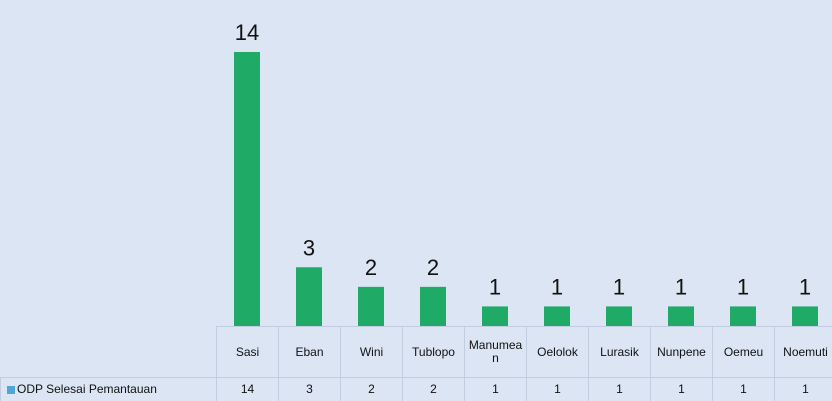  I want to click on category-cell: Nunpene, so click(681, 351).